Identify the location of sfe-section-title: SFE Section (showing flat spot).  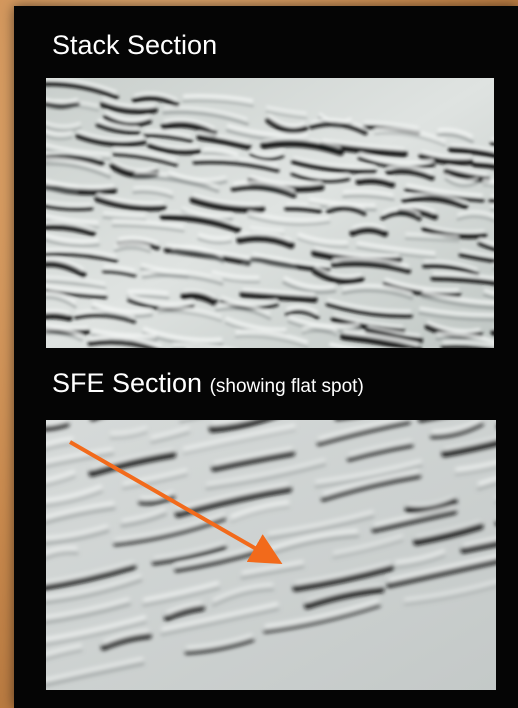
(208, 383).